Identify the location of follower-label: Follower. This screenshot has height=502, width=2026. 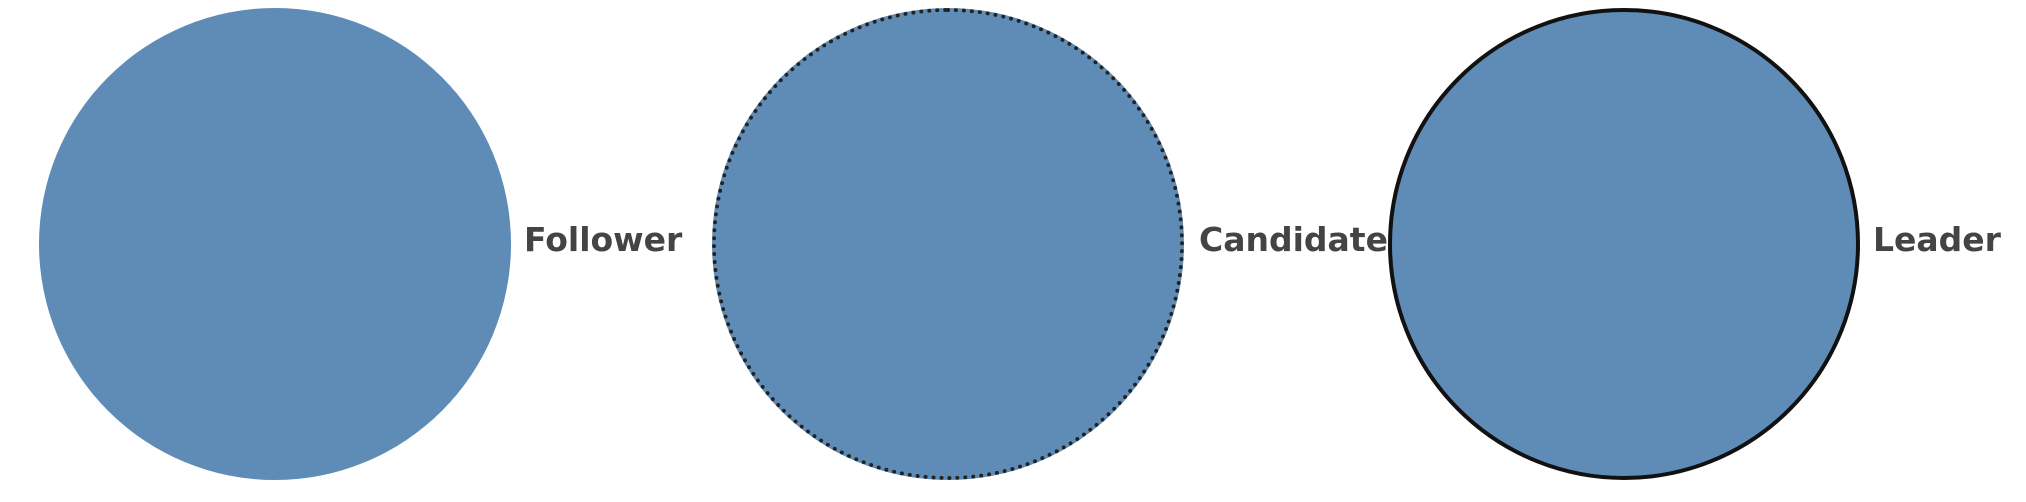
(603, 239).